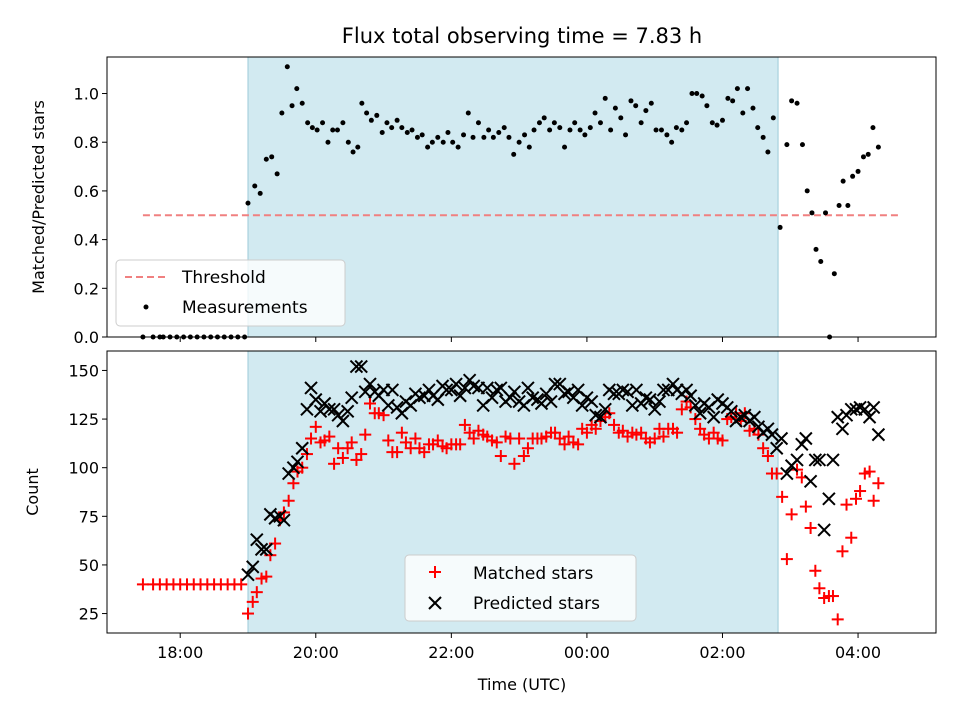  What do you see at coordinates (858, 652) in the screenshot?
I see `x-tick-label: 04:00` at bounding box center [858, 652].